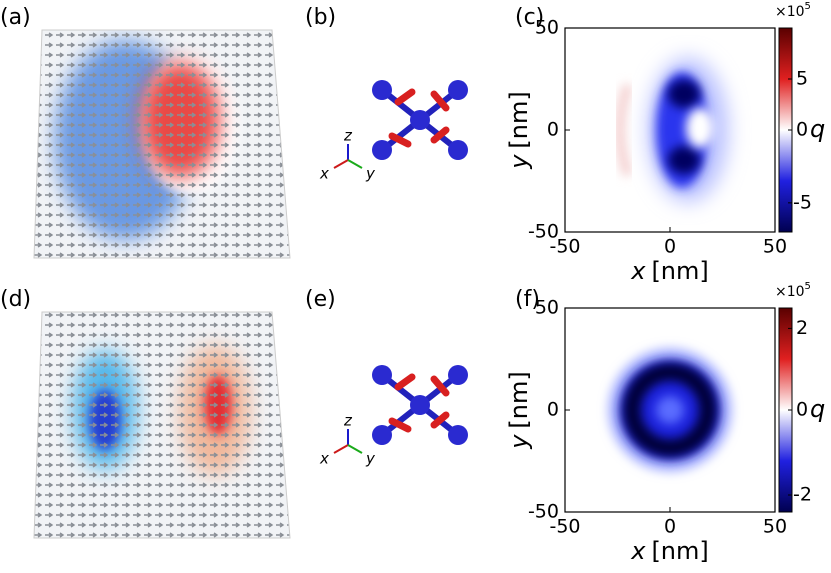 Image resolution: width=831 pixels, height=573 pixels. I want to click on colorbar-tick-label: -2, so click(802, 495).